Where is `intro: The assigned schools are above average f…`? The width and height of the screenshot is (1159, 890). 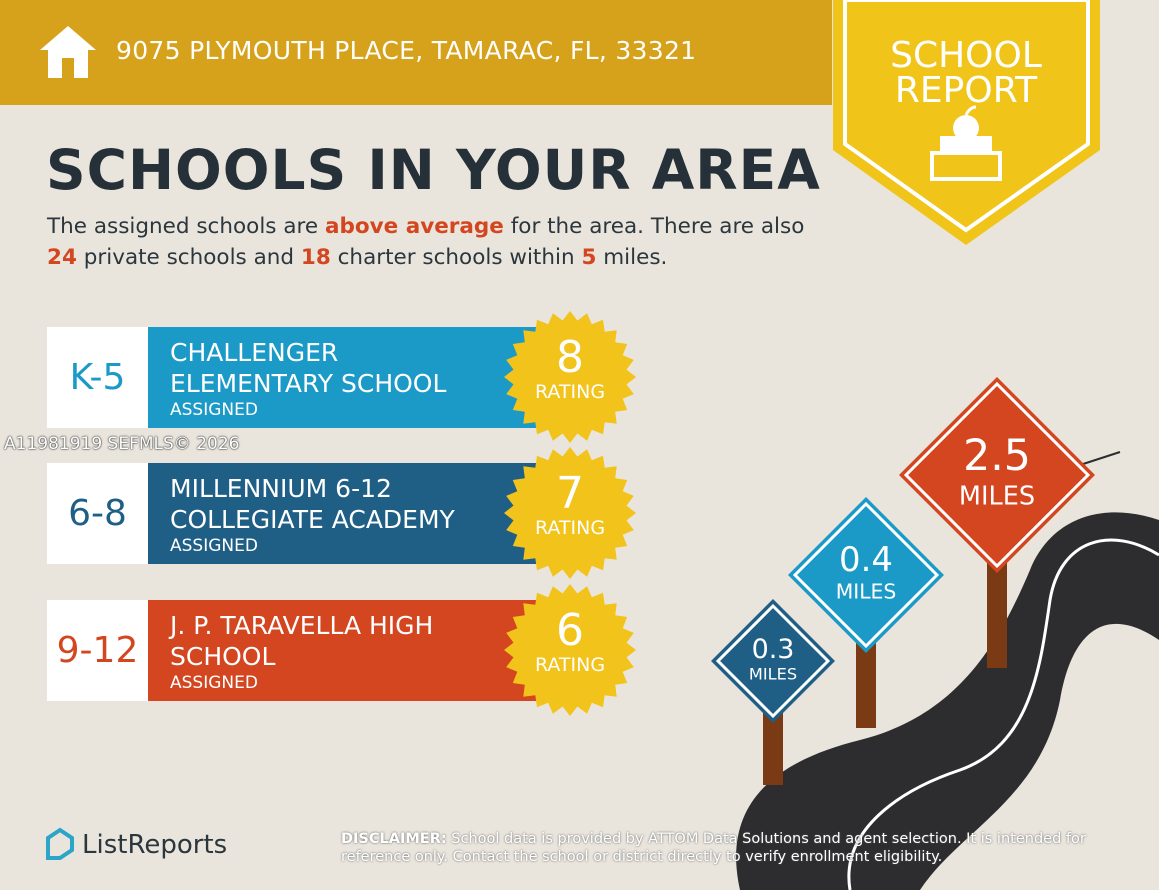 intro: The assigned schools are above average f… is located at coordinates (427, 242).